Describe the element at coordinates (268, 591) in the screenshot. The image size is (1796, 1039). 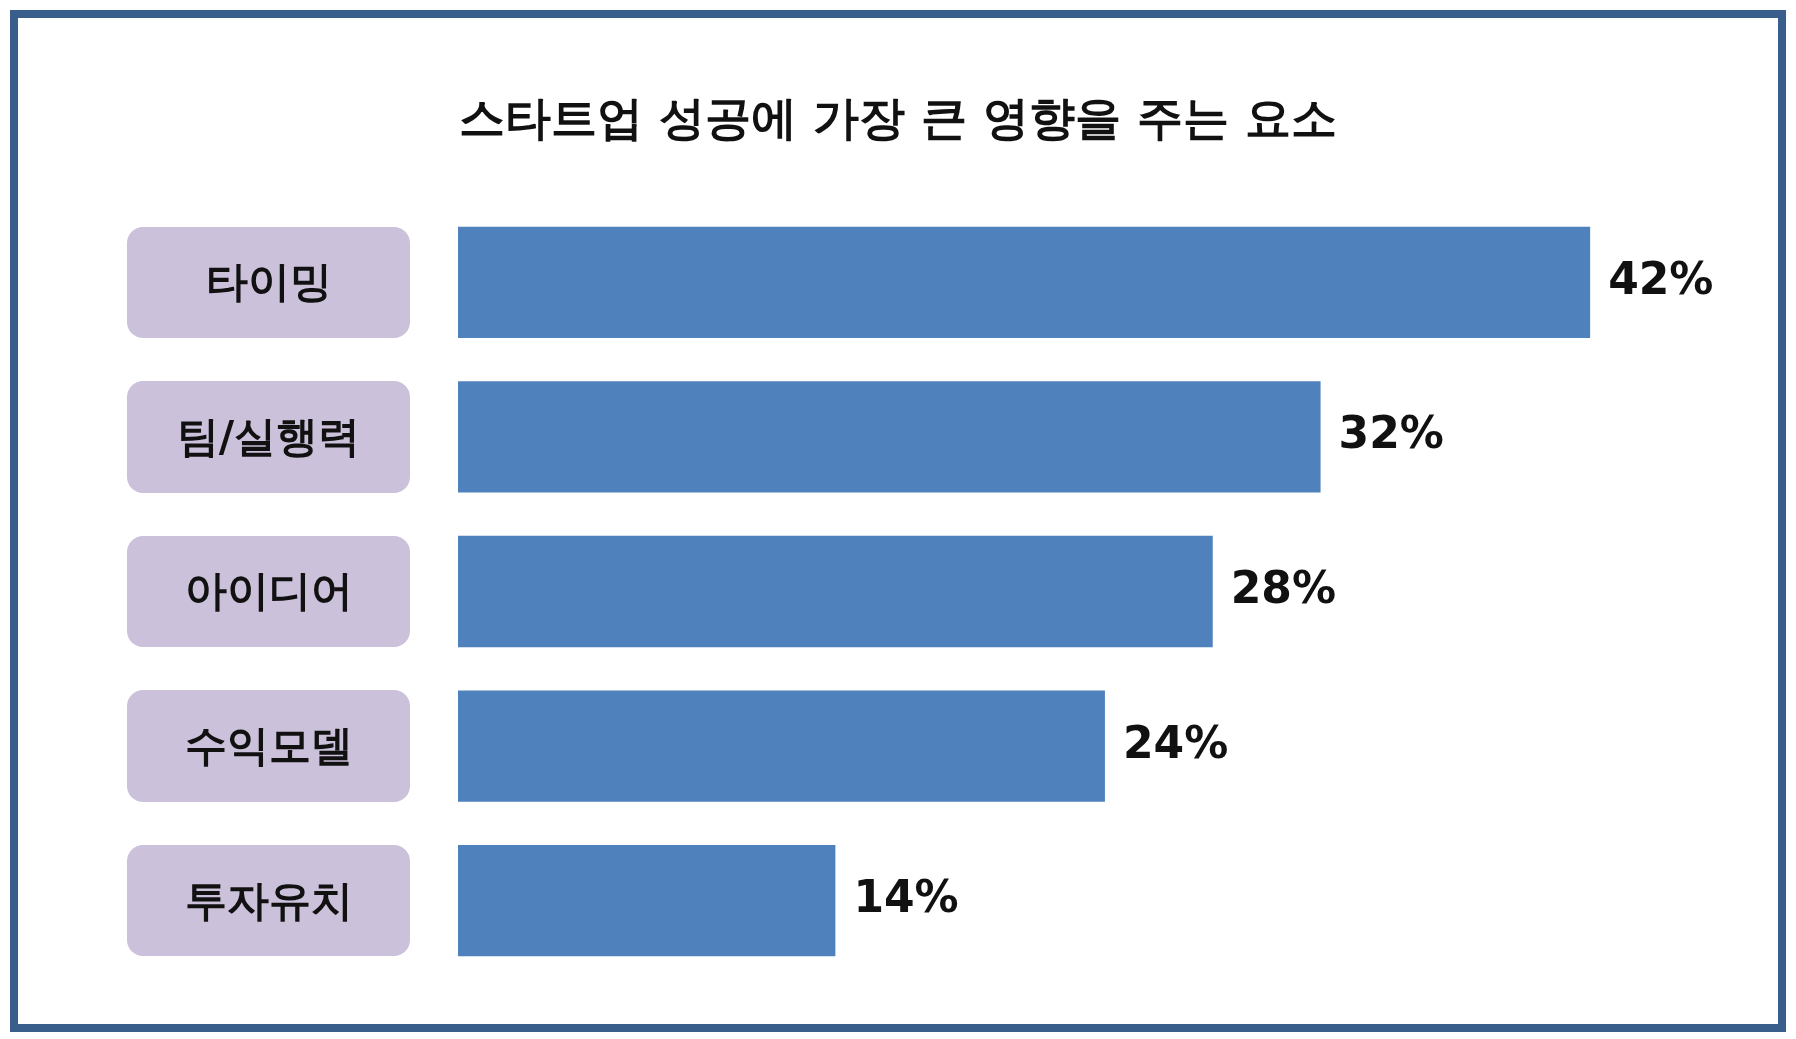
I see `label-pill: 아이디어` at that location.